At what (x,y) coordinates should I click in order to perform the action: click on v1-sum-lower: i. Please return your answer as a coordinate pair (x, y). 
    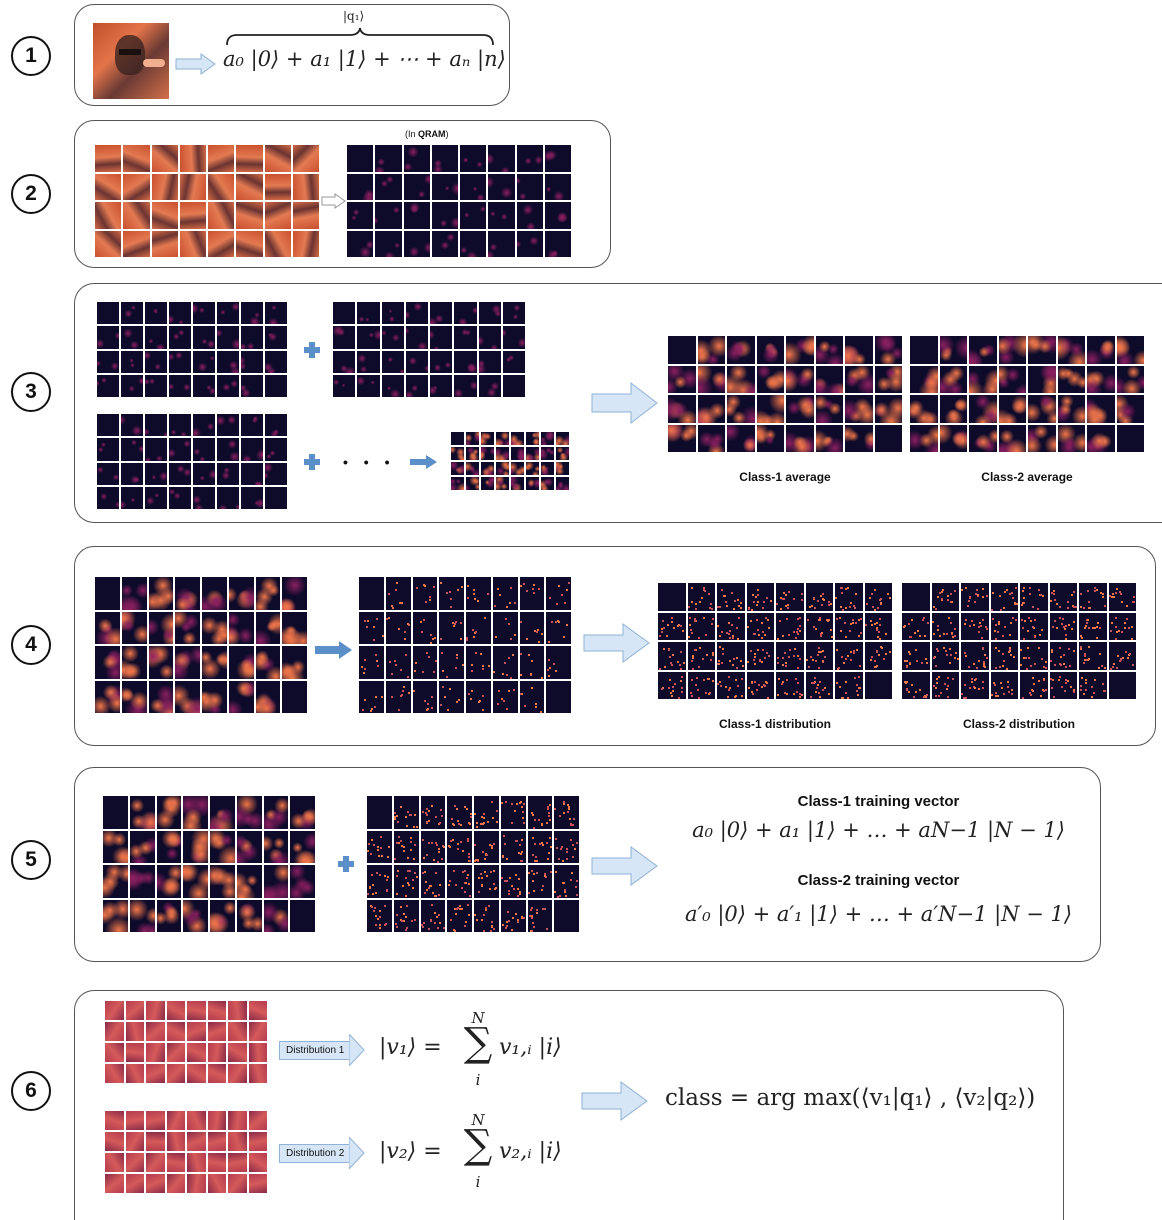
    Looking at the image, I should click on (478, 1080).